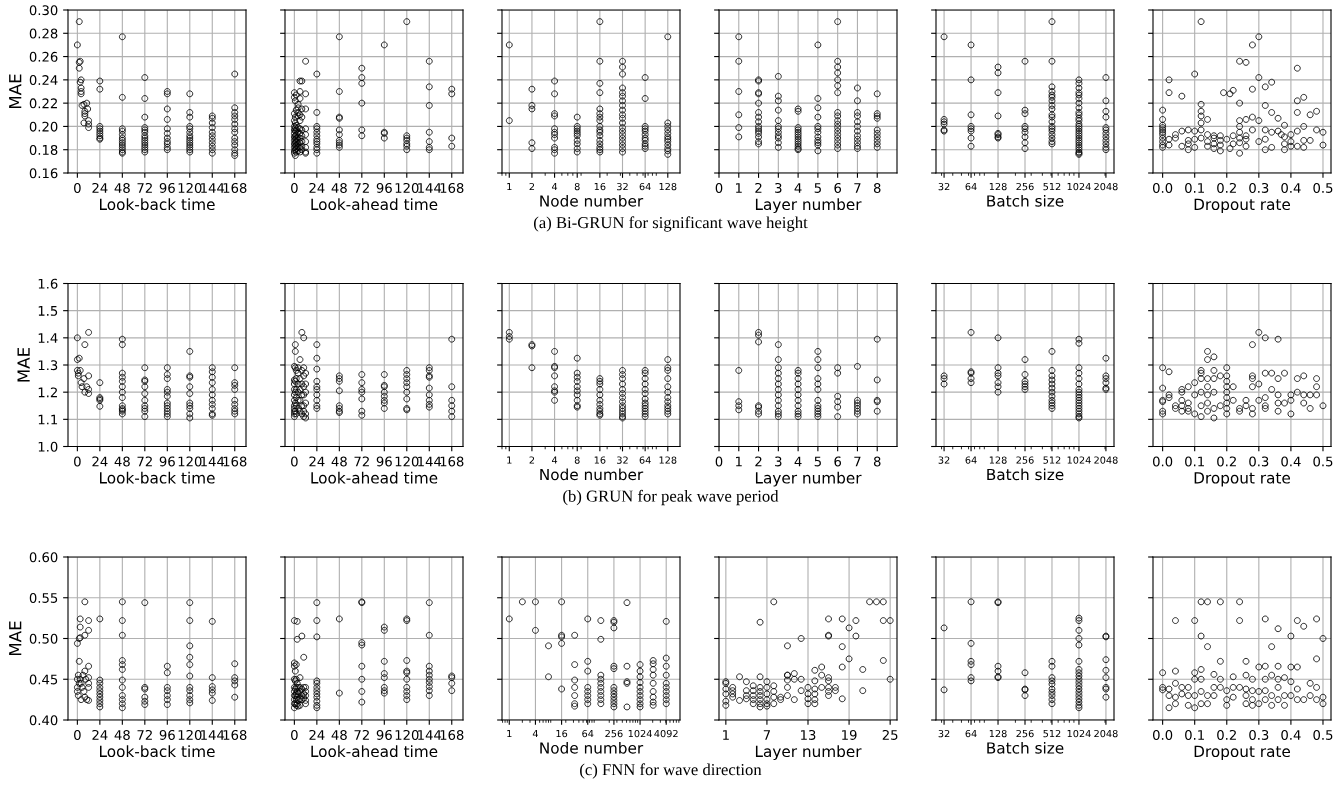  I want to click on x-tick-label: 0.2, so click(1226, 461).